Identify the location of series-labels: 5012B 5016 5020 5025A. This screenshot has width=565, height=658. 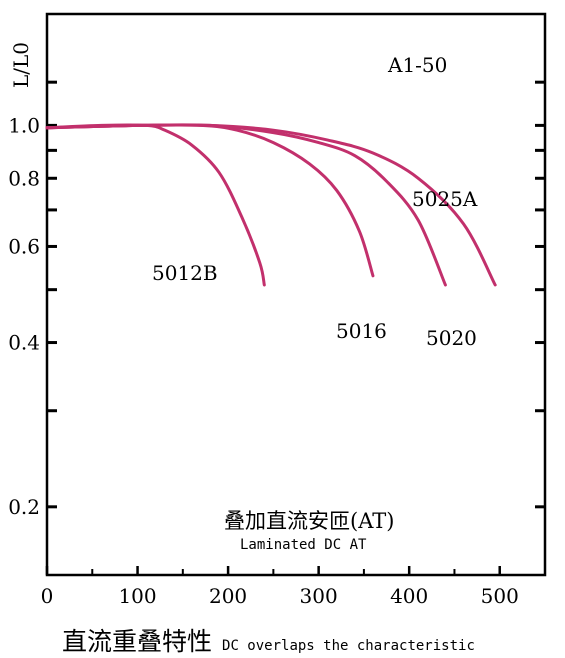
(315, 268).